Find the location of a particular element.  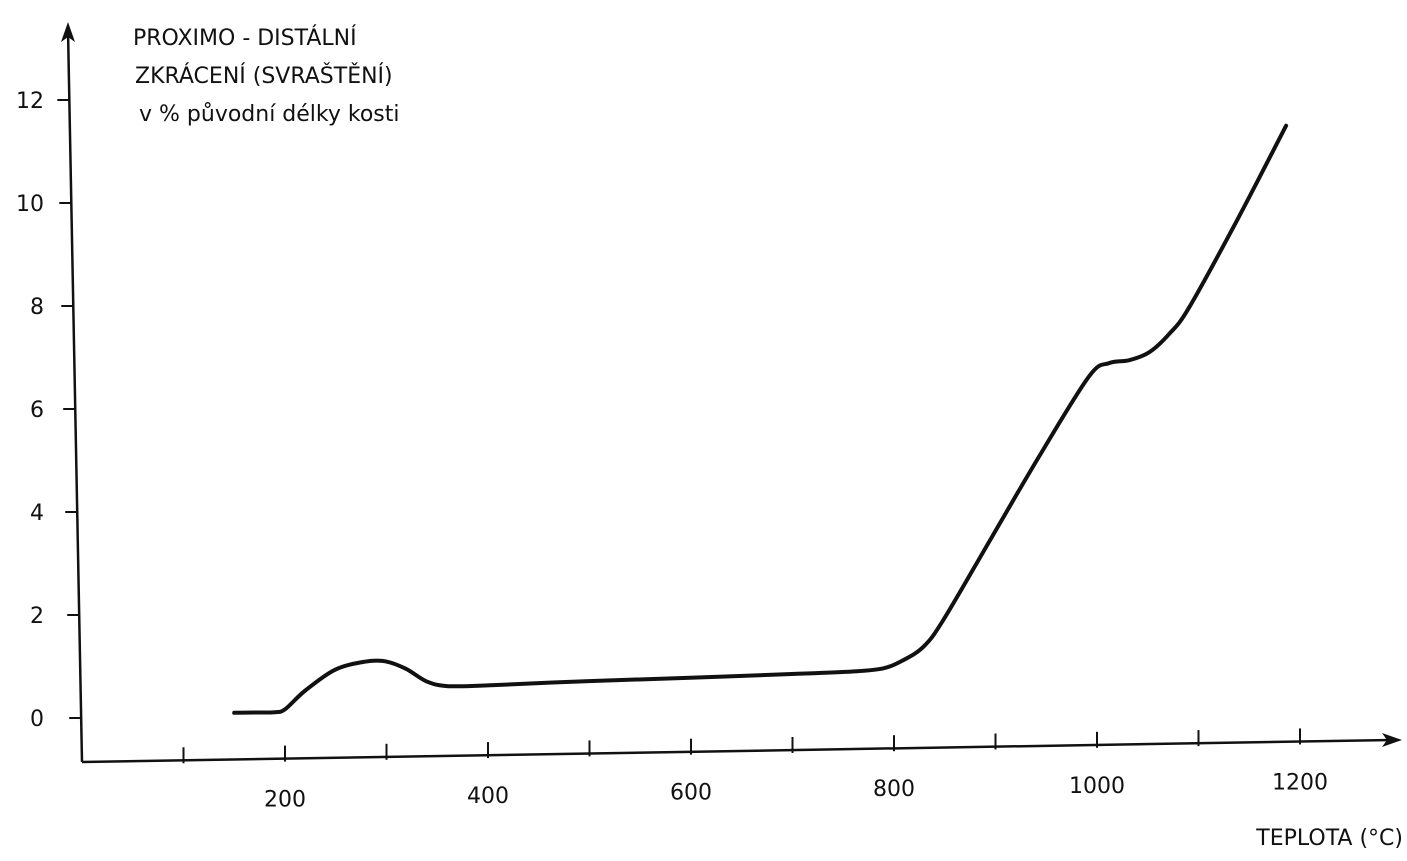

y-ticks is located at coordinates (69, 409).